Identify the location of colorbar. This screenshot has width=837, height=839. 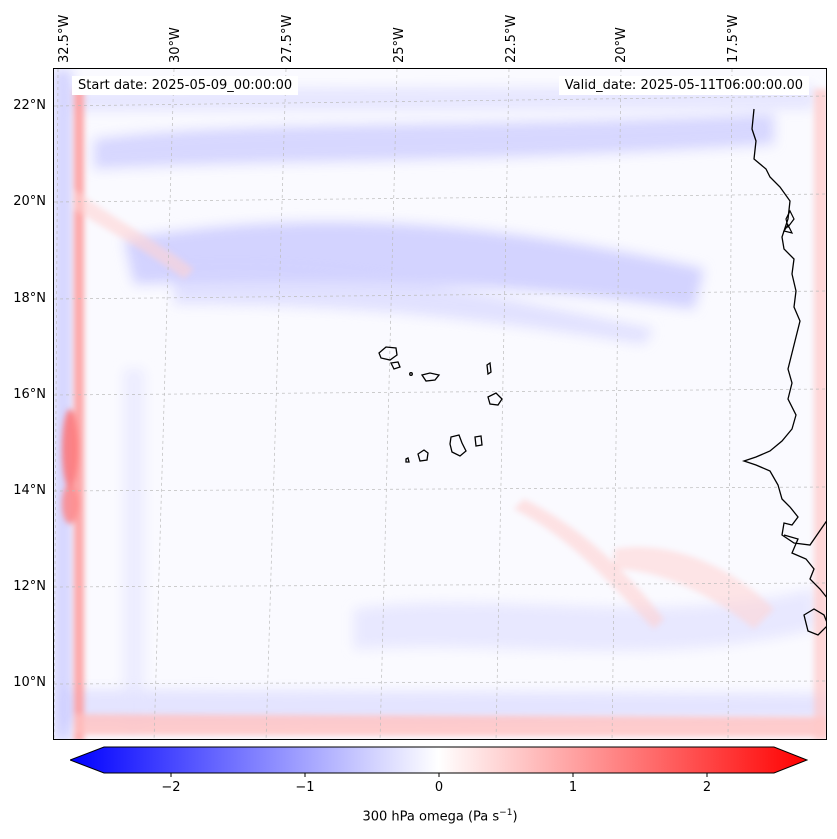
(438, 760).